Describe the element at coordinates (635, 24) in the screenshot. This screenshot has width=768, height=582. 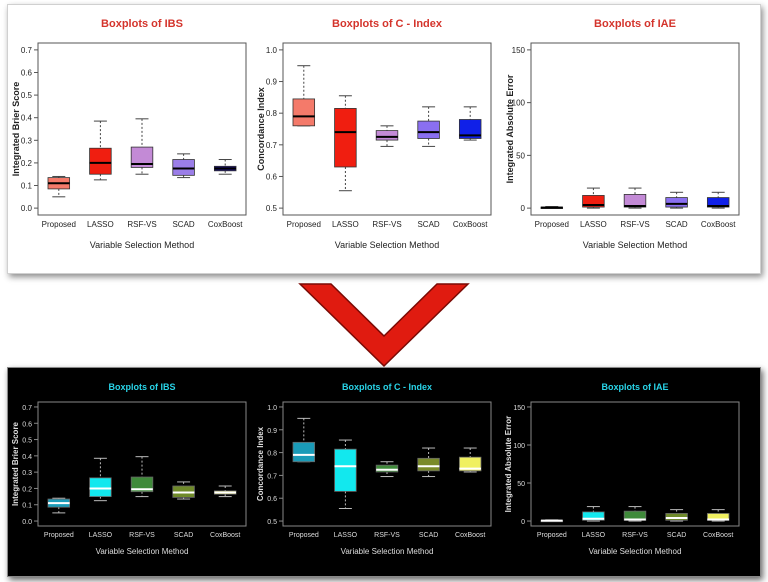
I see `chart-title: Boxplots of IAE` at that location.